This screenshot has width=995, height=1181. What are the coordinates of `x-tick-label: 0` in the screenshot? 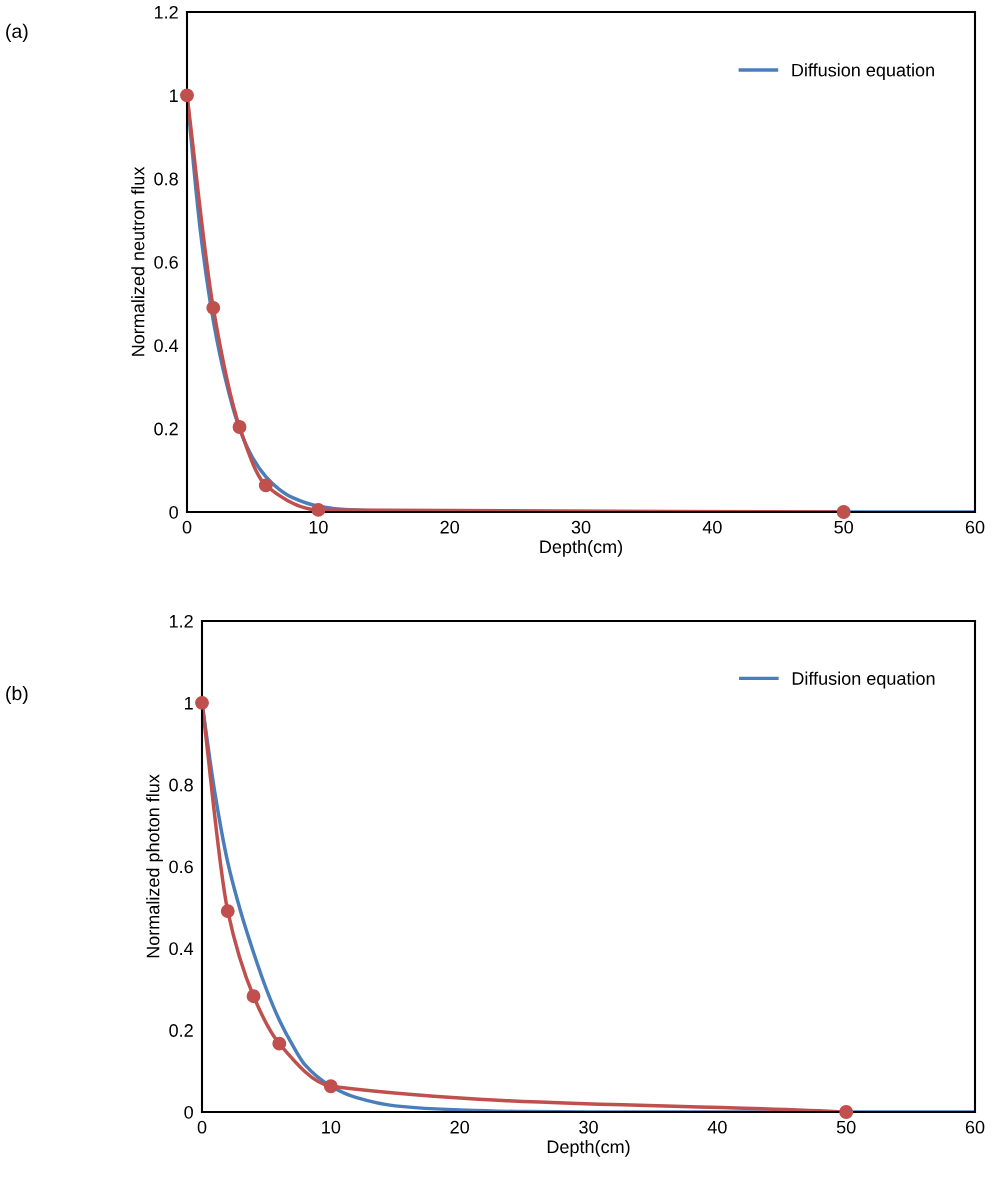 It's located at (202, 1127).